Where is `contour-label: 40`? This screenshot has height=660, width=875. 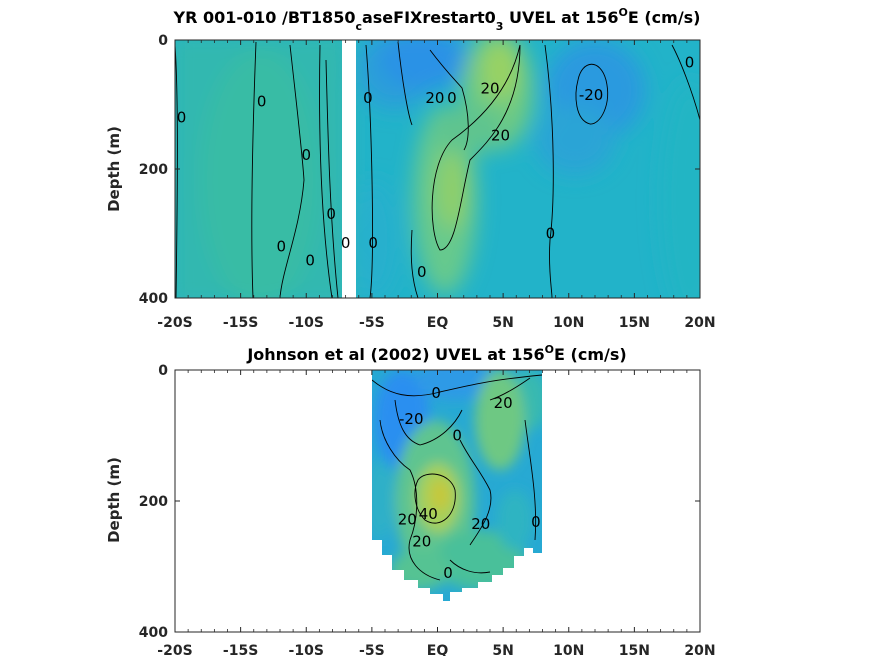
contour-label: 40 is located at coordinates (428, 514).